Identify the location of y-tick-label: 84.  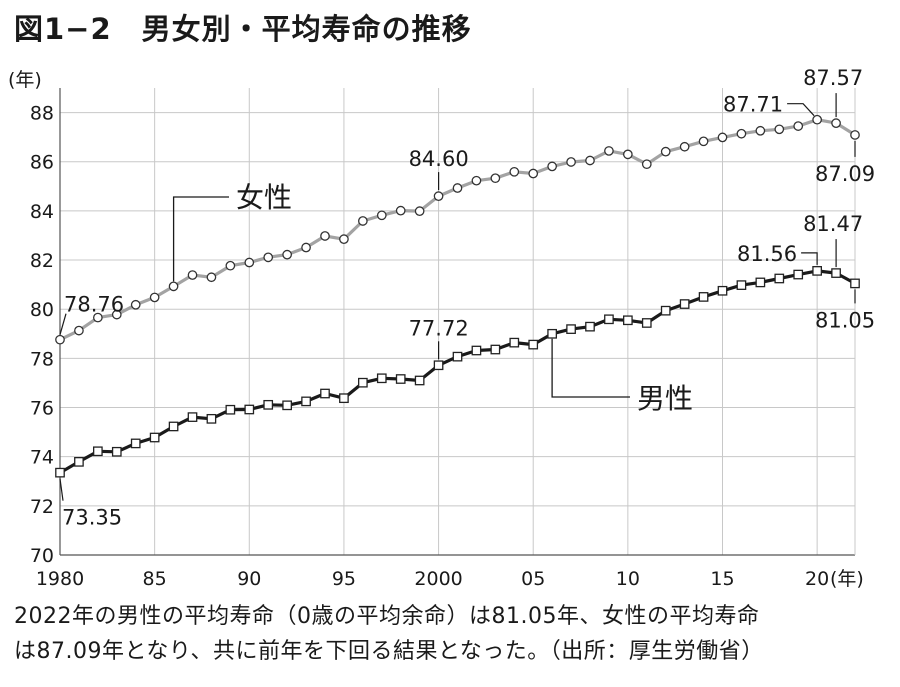
(42, 212).